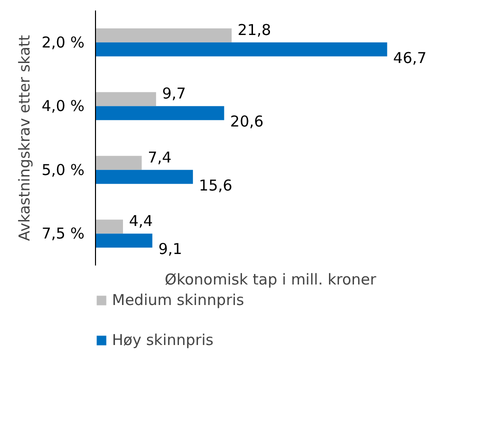 The image size is (486, 438). What do you see at coordinates (63, 106) in the screenshot?
I see `y-tick-label: 4,0 %` at bounding box center [63, 106].